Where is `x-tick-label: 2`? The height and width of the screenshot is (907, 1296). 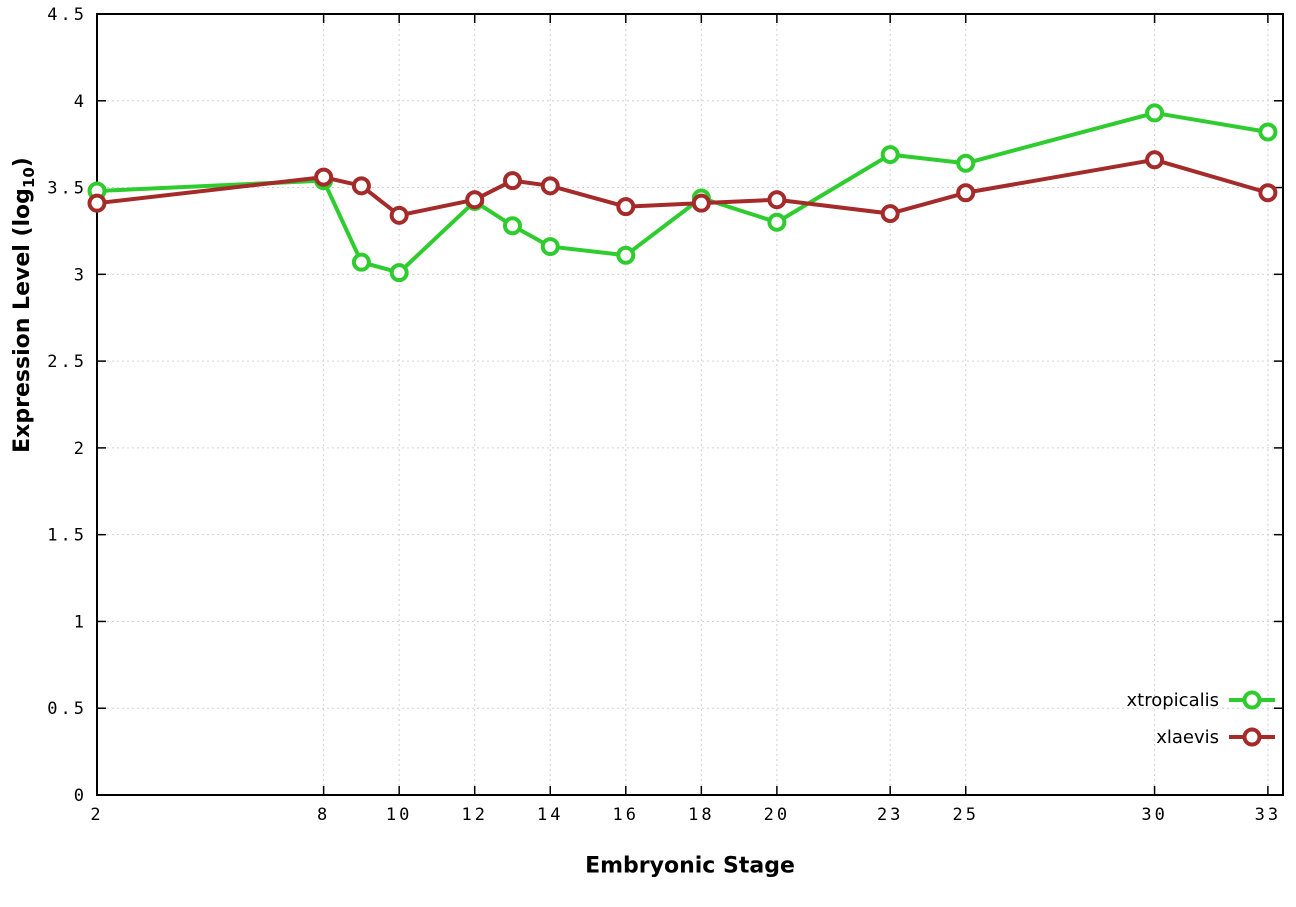
x-tick-label: 2 is located at coordinates (96, 815).